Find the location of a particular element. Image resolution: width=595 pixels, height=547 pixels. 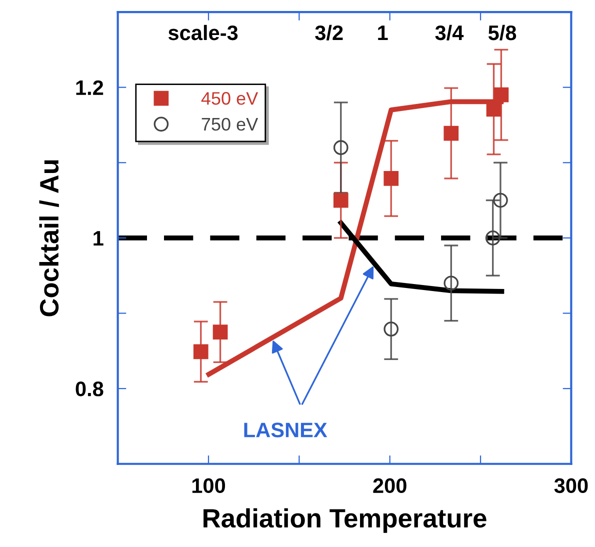

y-axis-title: Cocktail / Au is located at coordinates (49, 238).